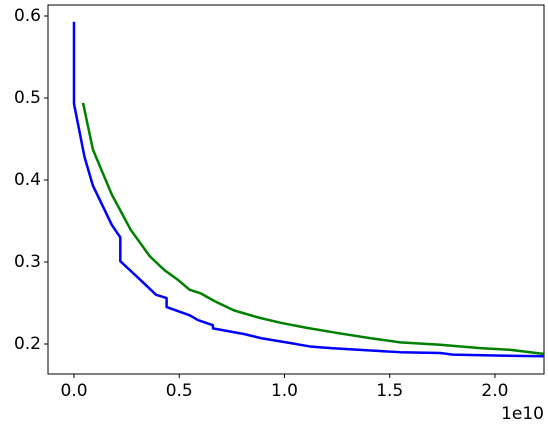 The width and height of the screenshot is (548, 437). Describe the element at coordinates (73, 391) in the screenshot. I see `x-tick-label: 0.0` at that location.